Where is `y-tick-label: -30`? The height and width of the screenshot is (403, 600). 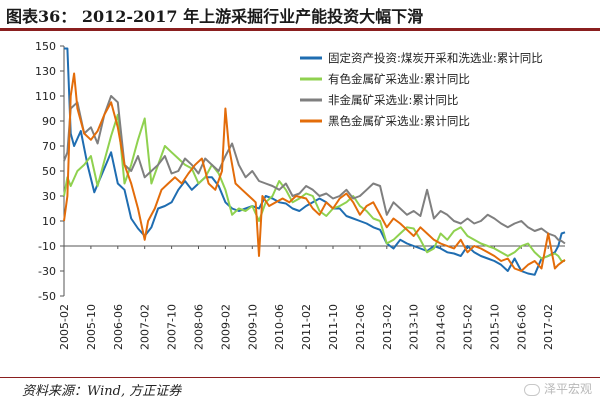 y-tick-label: -30 is located at coordinates (47, 271).